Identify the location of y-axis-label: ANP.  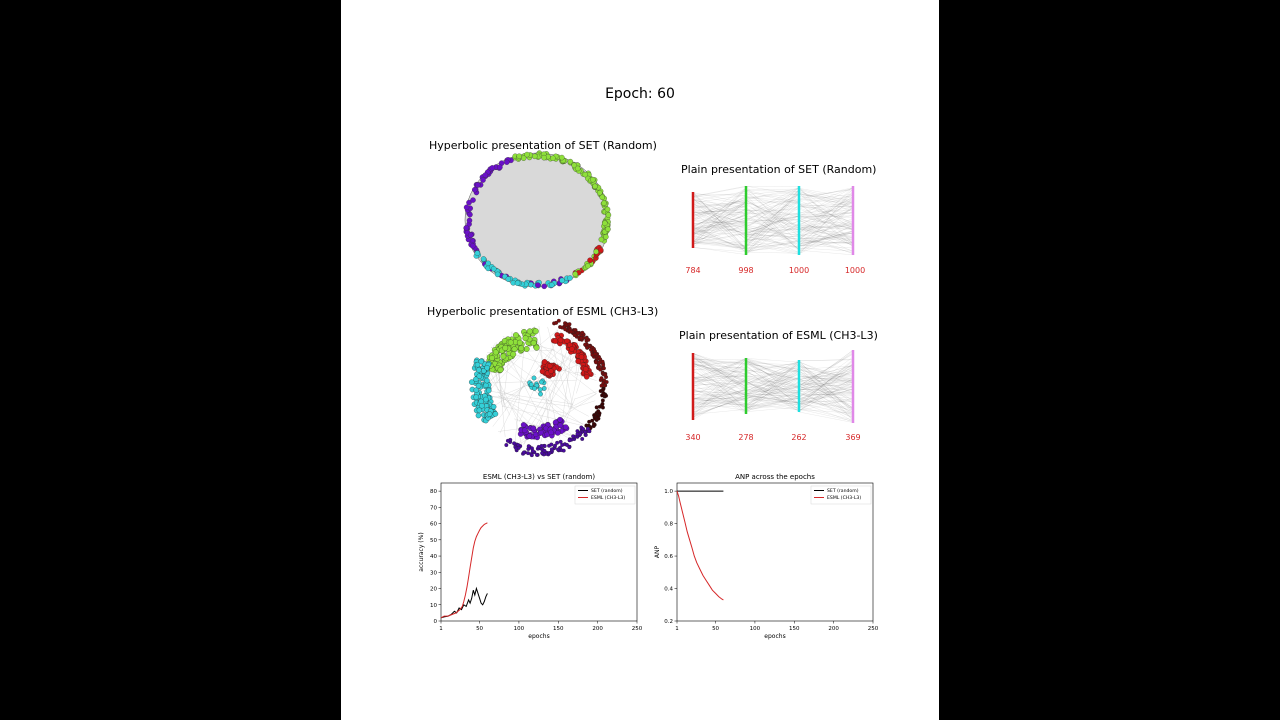
(657, 552).